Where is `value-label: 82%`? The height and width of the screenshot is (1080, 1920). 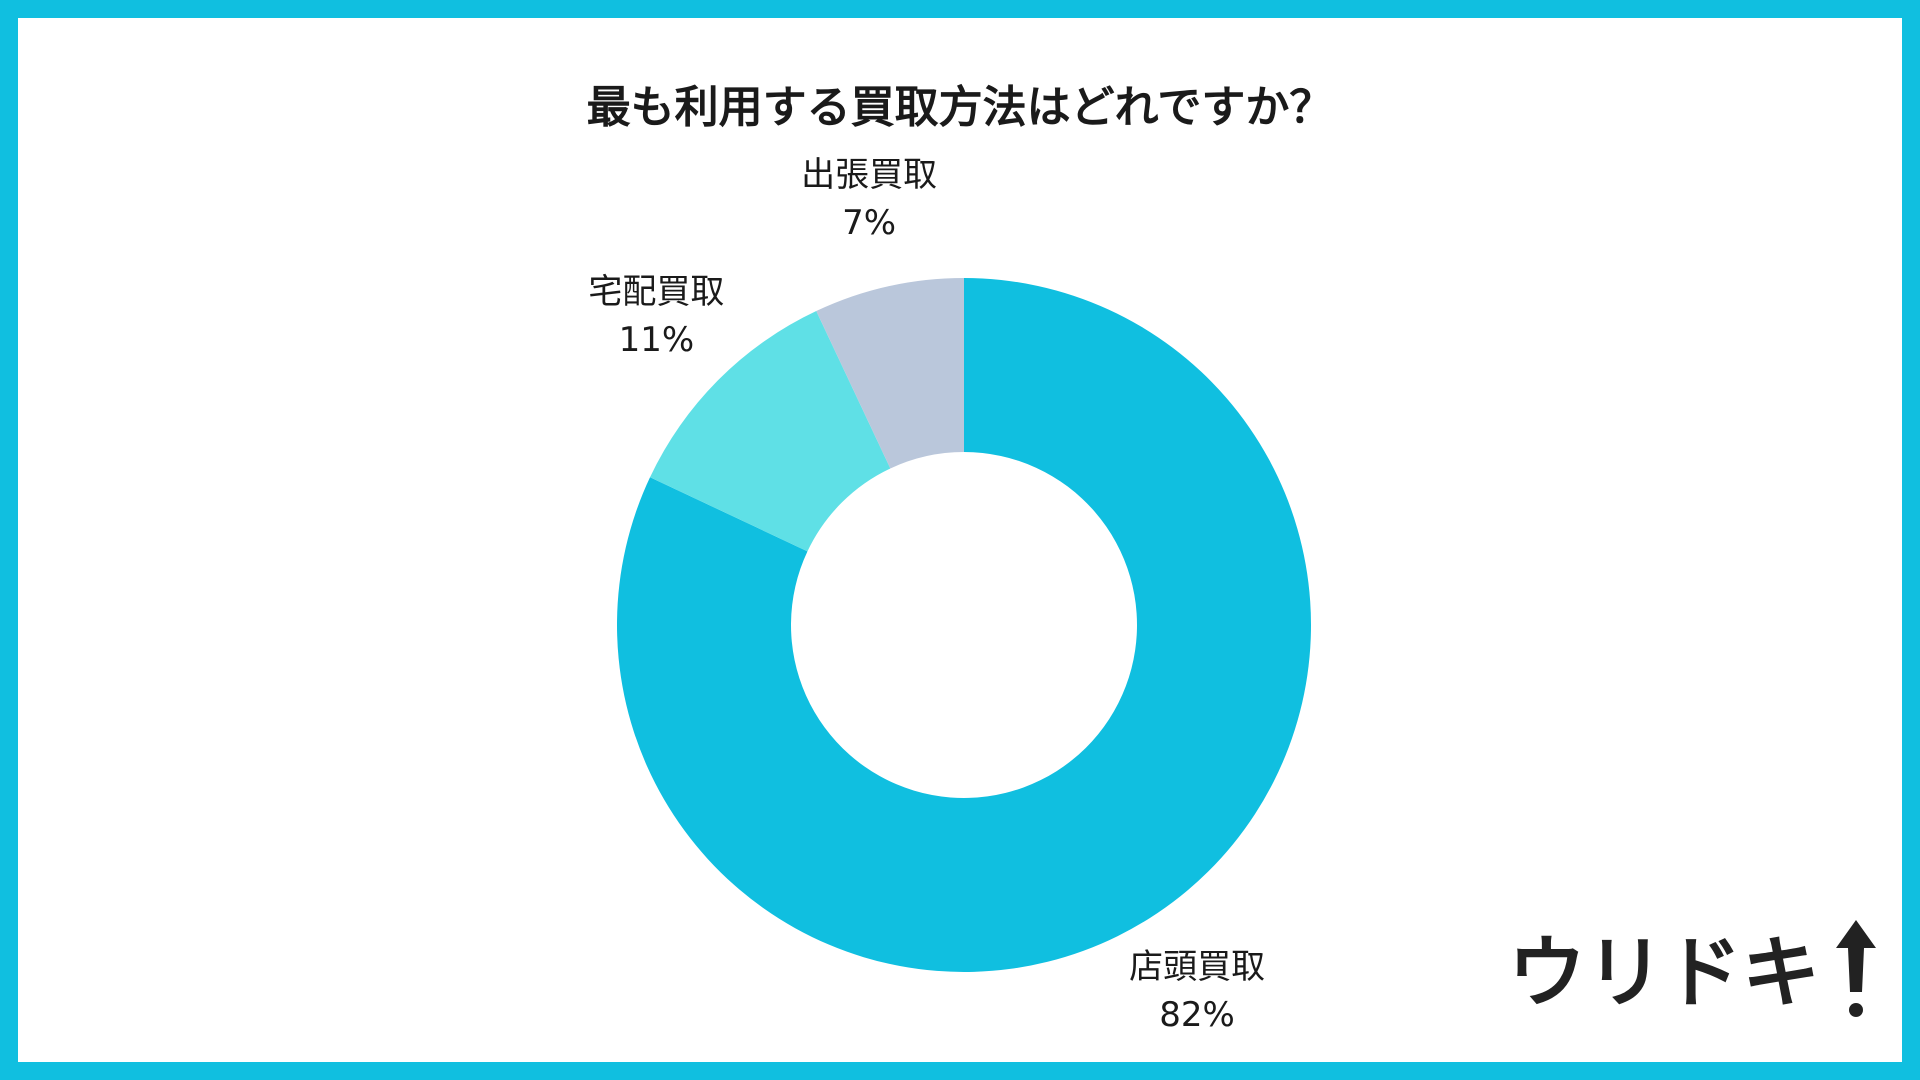 value-label: 82% is located at coordinates (1197, 1015).